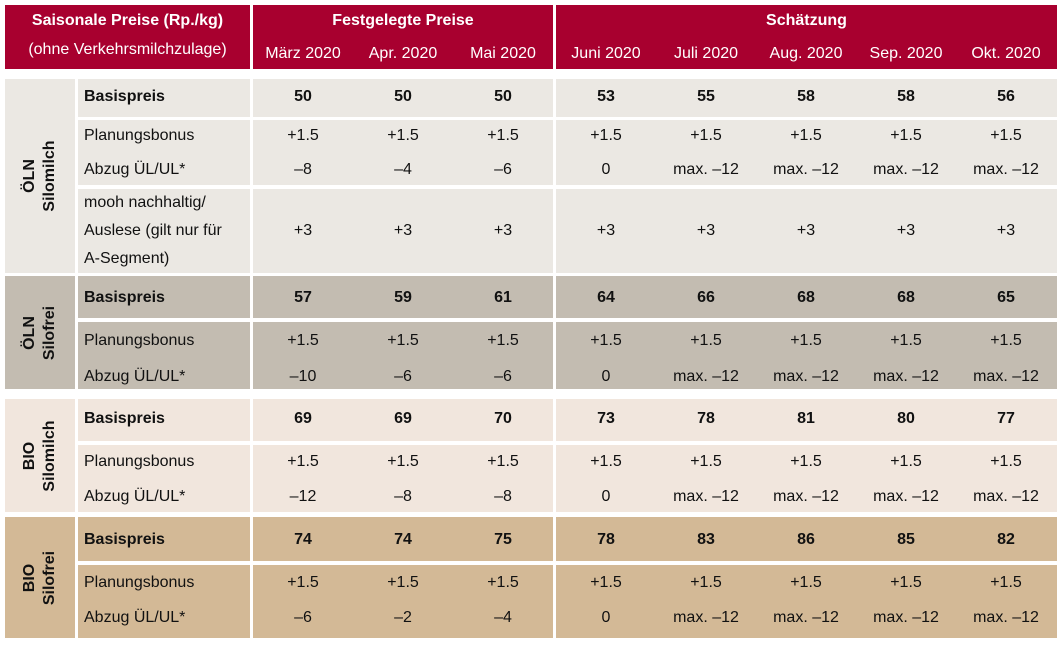  I want to click on price-cell: 80, so click(906, 418).